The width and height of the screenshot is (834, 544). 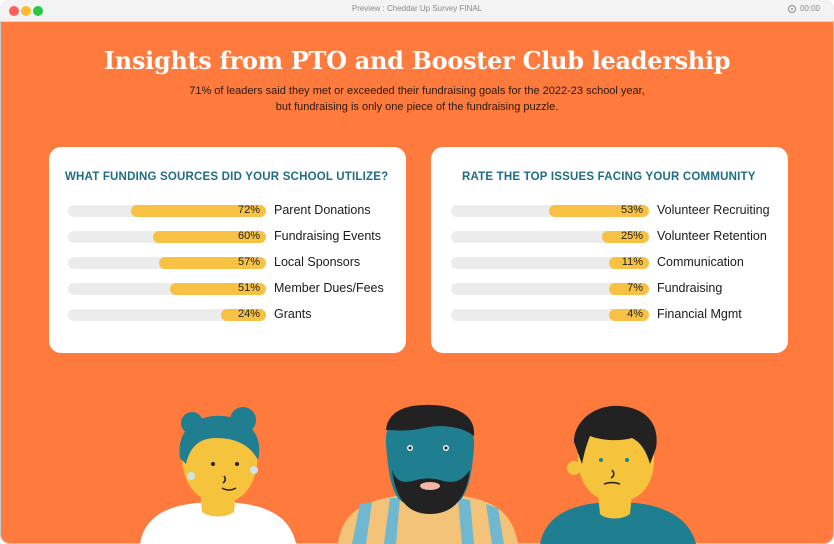 I want to click on bar-track: 72%, so click(x=167, y=210).